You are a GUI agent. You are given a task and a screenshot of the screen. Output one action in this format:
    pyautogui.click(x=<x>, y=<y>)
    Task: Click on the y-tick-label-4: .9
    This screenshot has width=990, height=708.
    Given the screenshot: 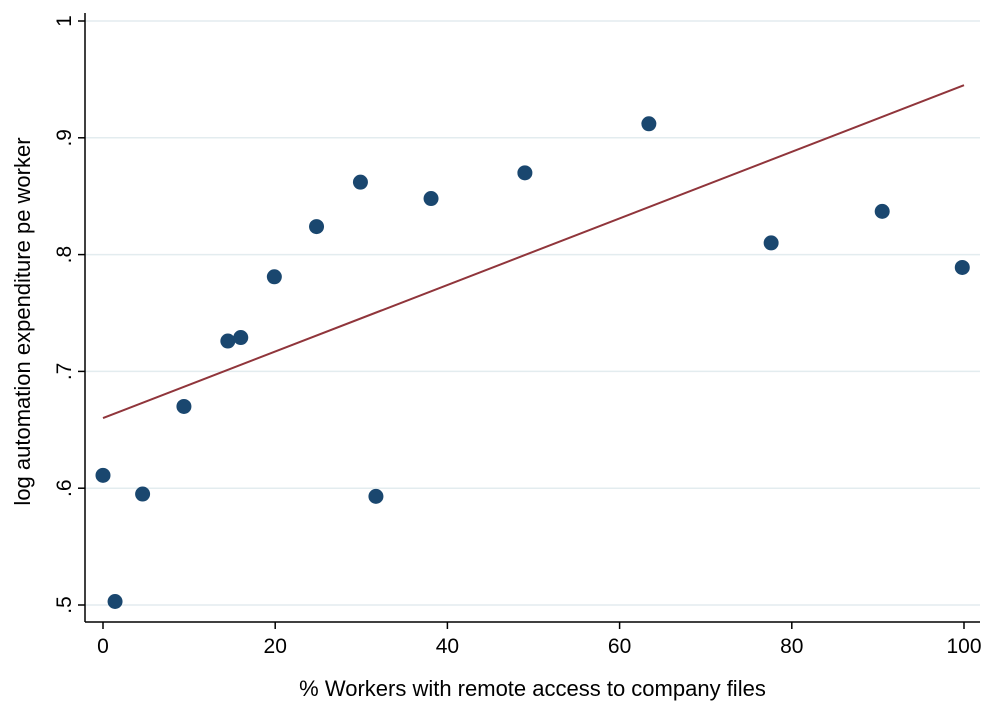 What is the action you would take?
    pyautogui.click(x=64, y=138)
    